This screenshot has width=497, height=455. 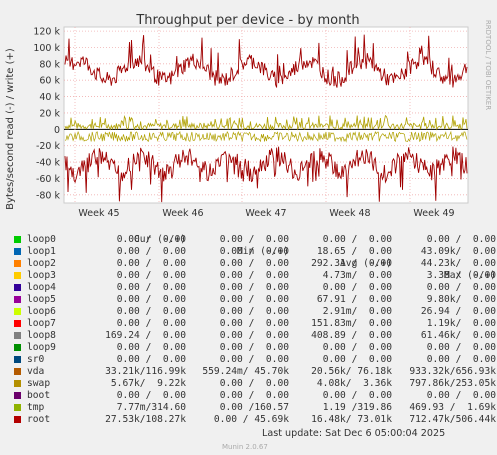 What do you see at coordinates (366, 263) in the screenshot?
I see `col-avg: Avg (-/+)` at bounding box center [366, 263].